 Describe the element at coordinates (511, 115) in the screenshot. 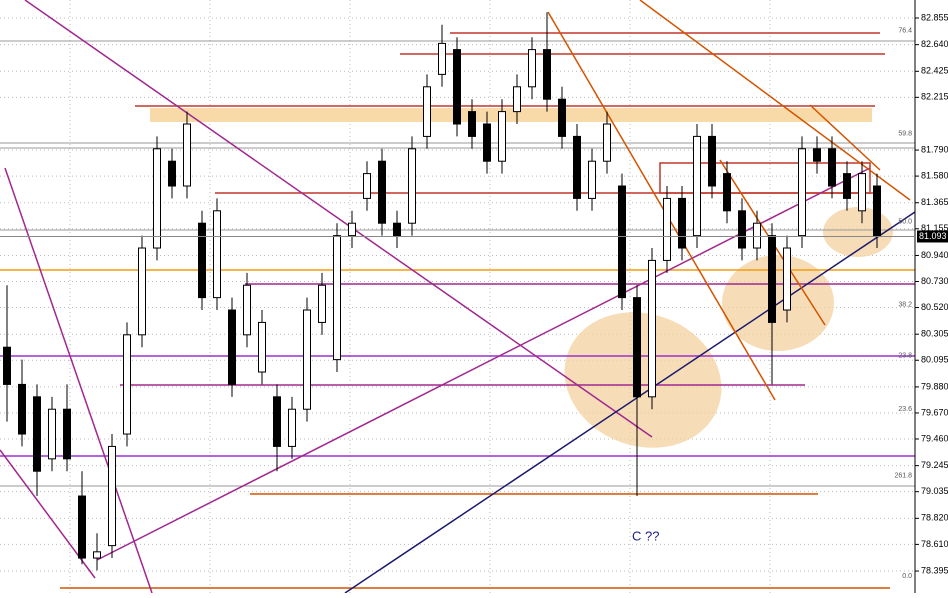

I see `zone` at that location.